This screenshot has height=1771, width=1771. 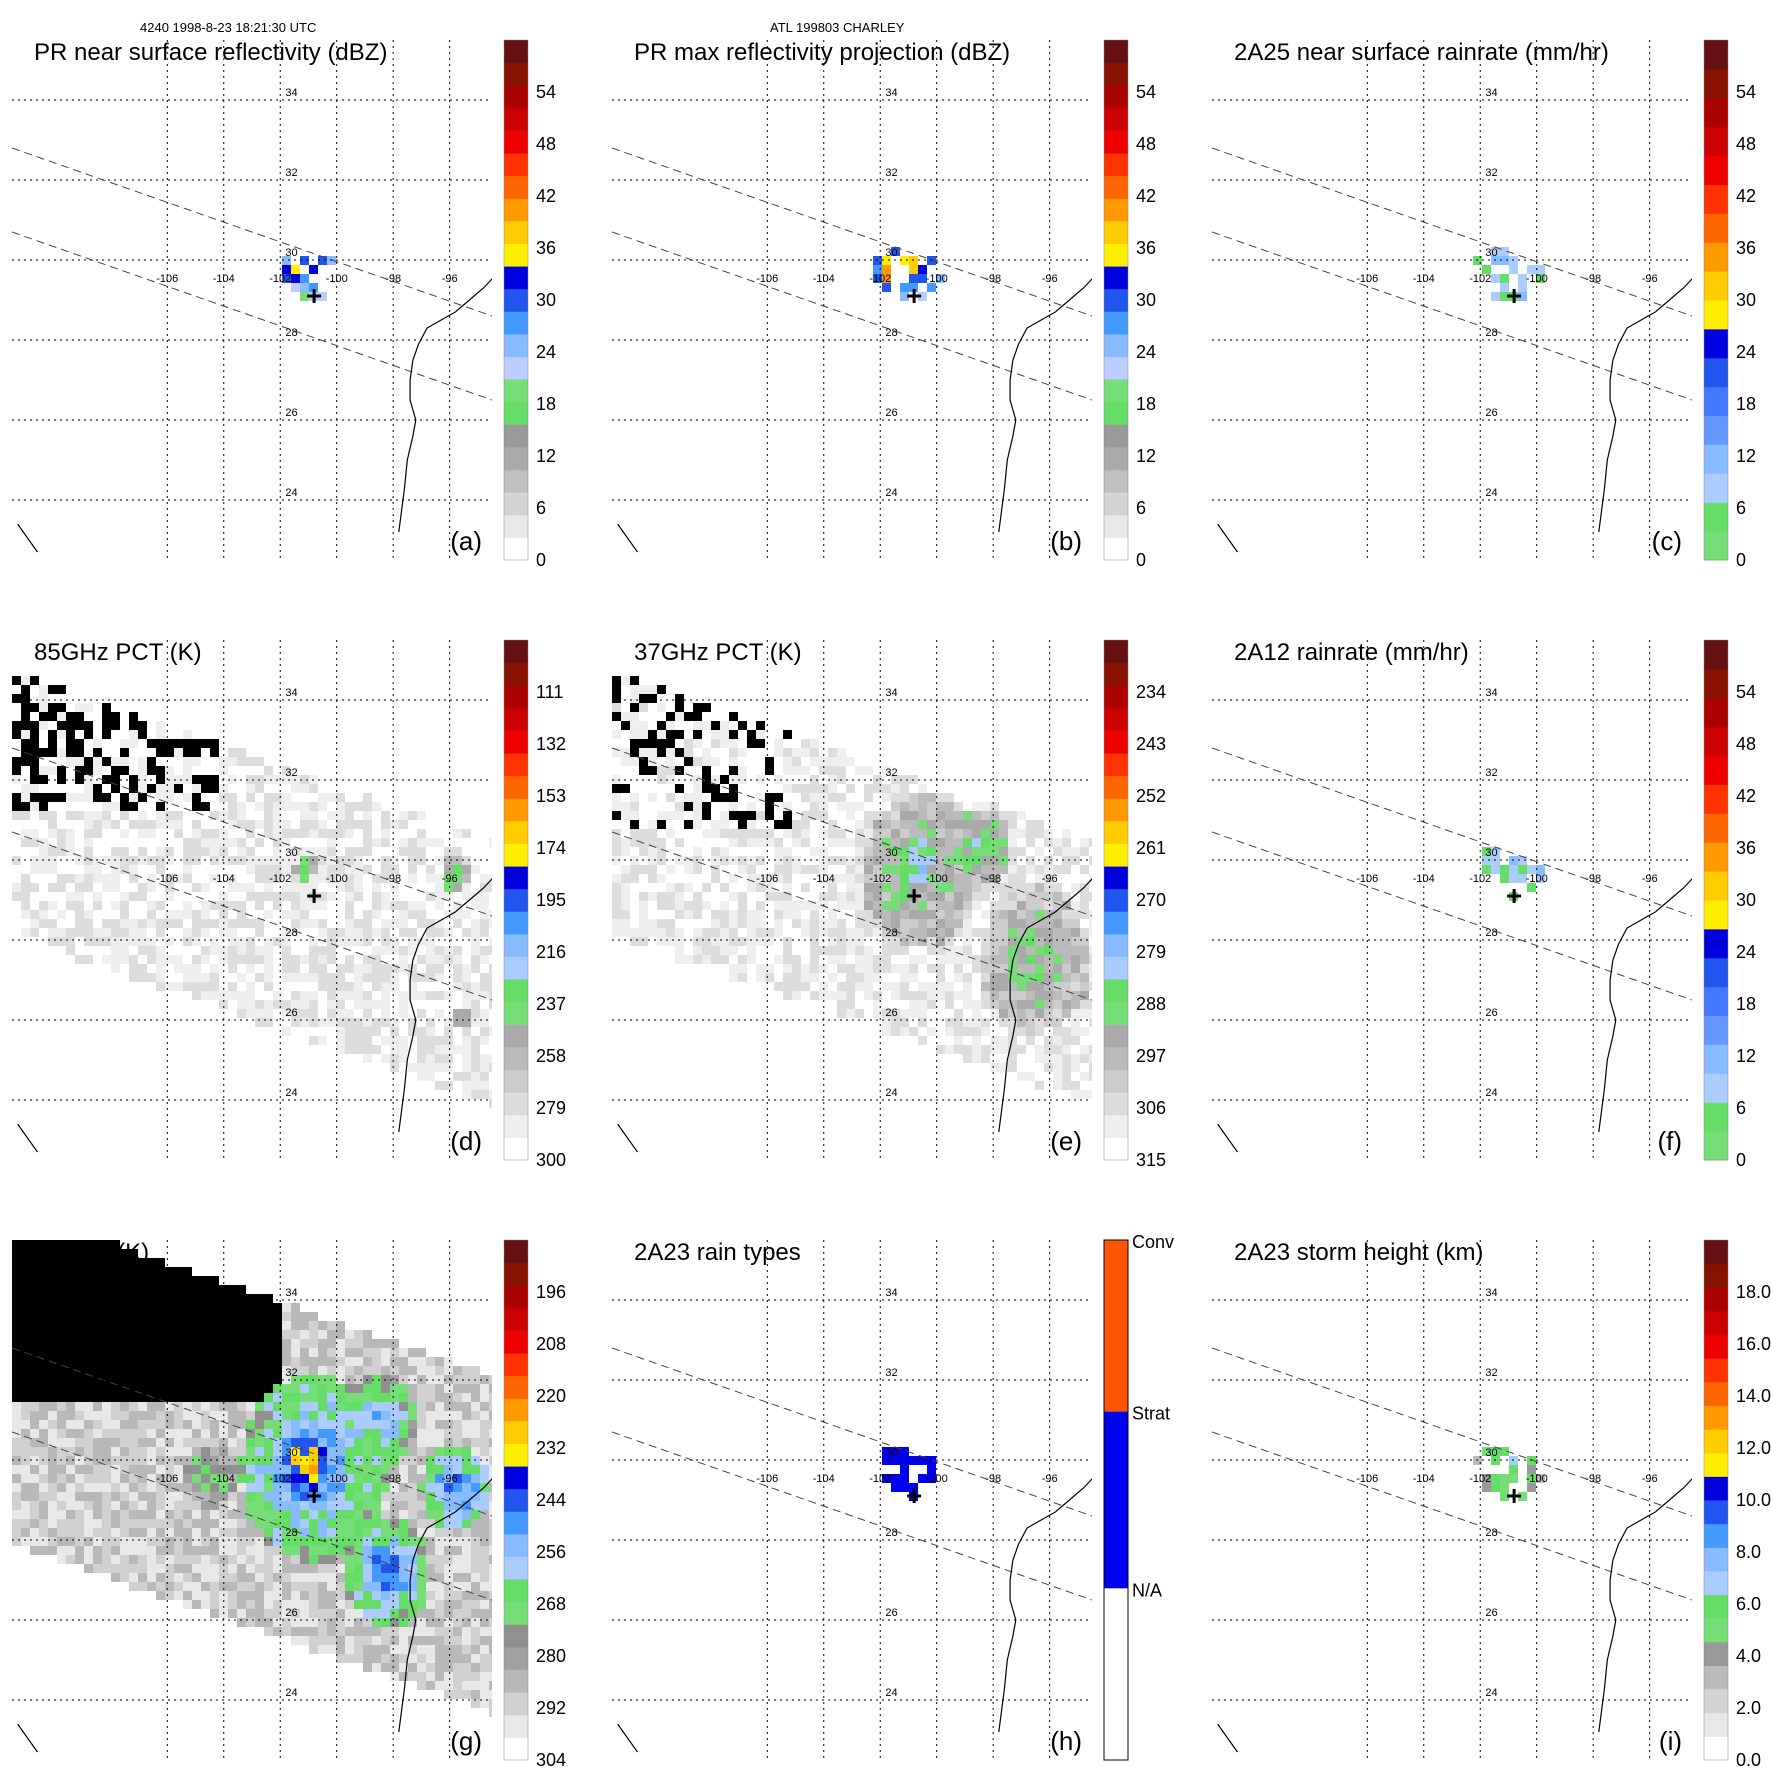 I want to click on lat-tick-label: 24, so click(x=891, y=1093).